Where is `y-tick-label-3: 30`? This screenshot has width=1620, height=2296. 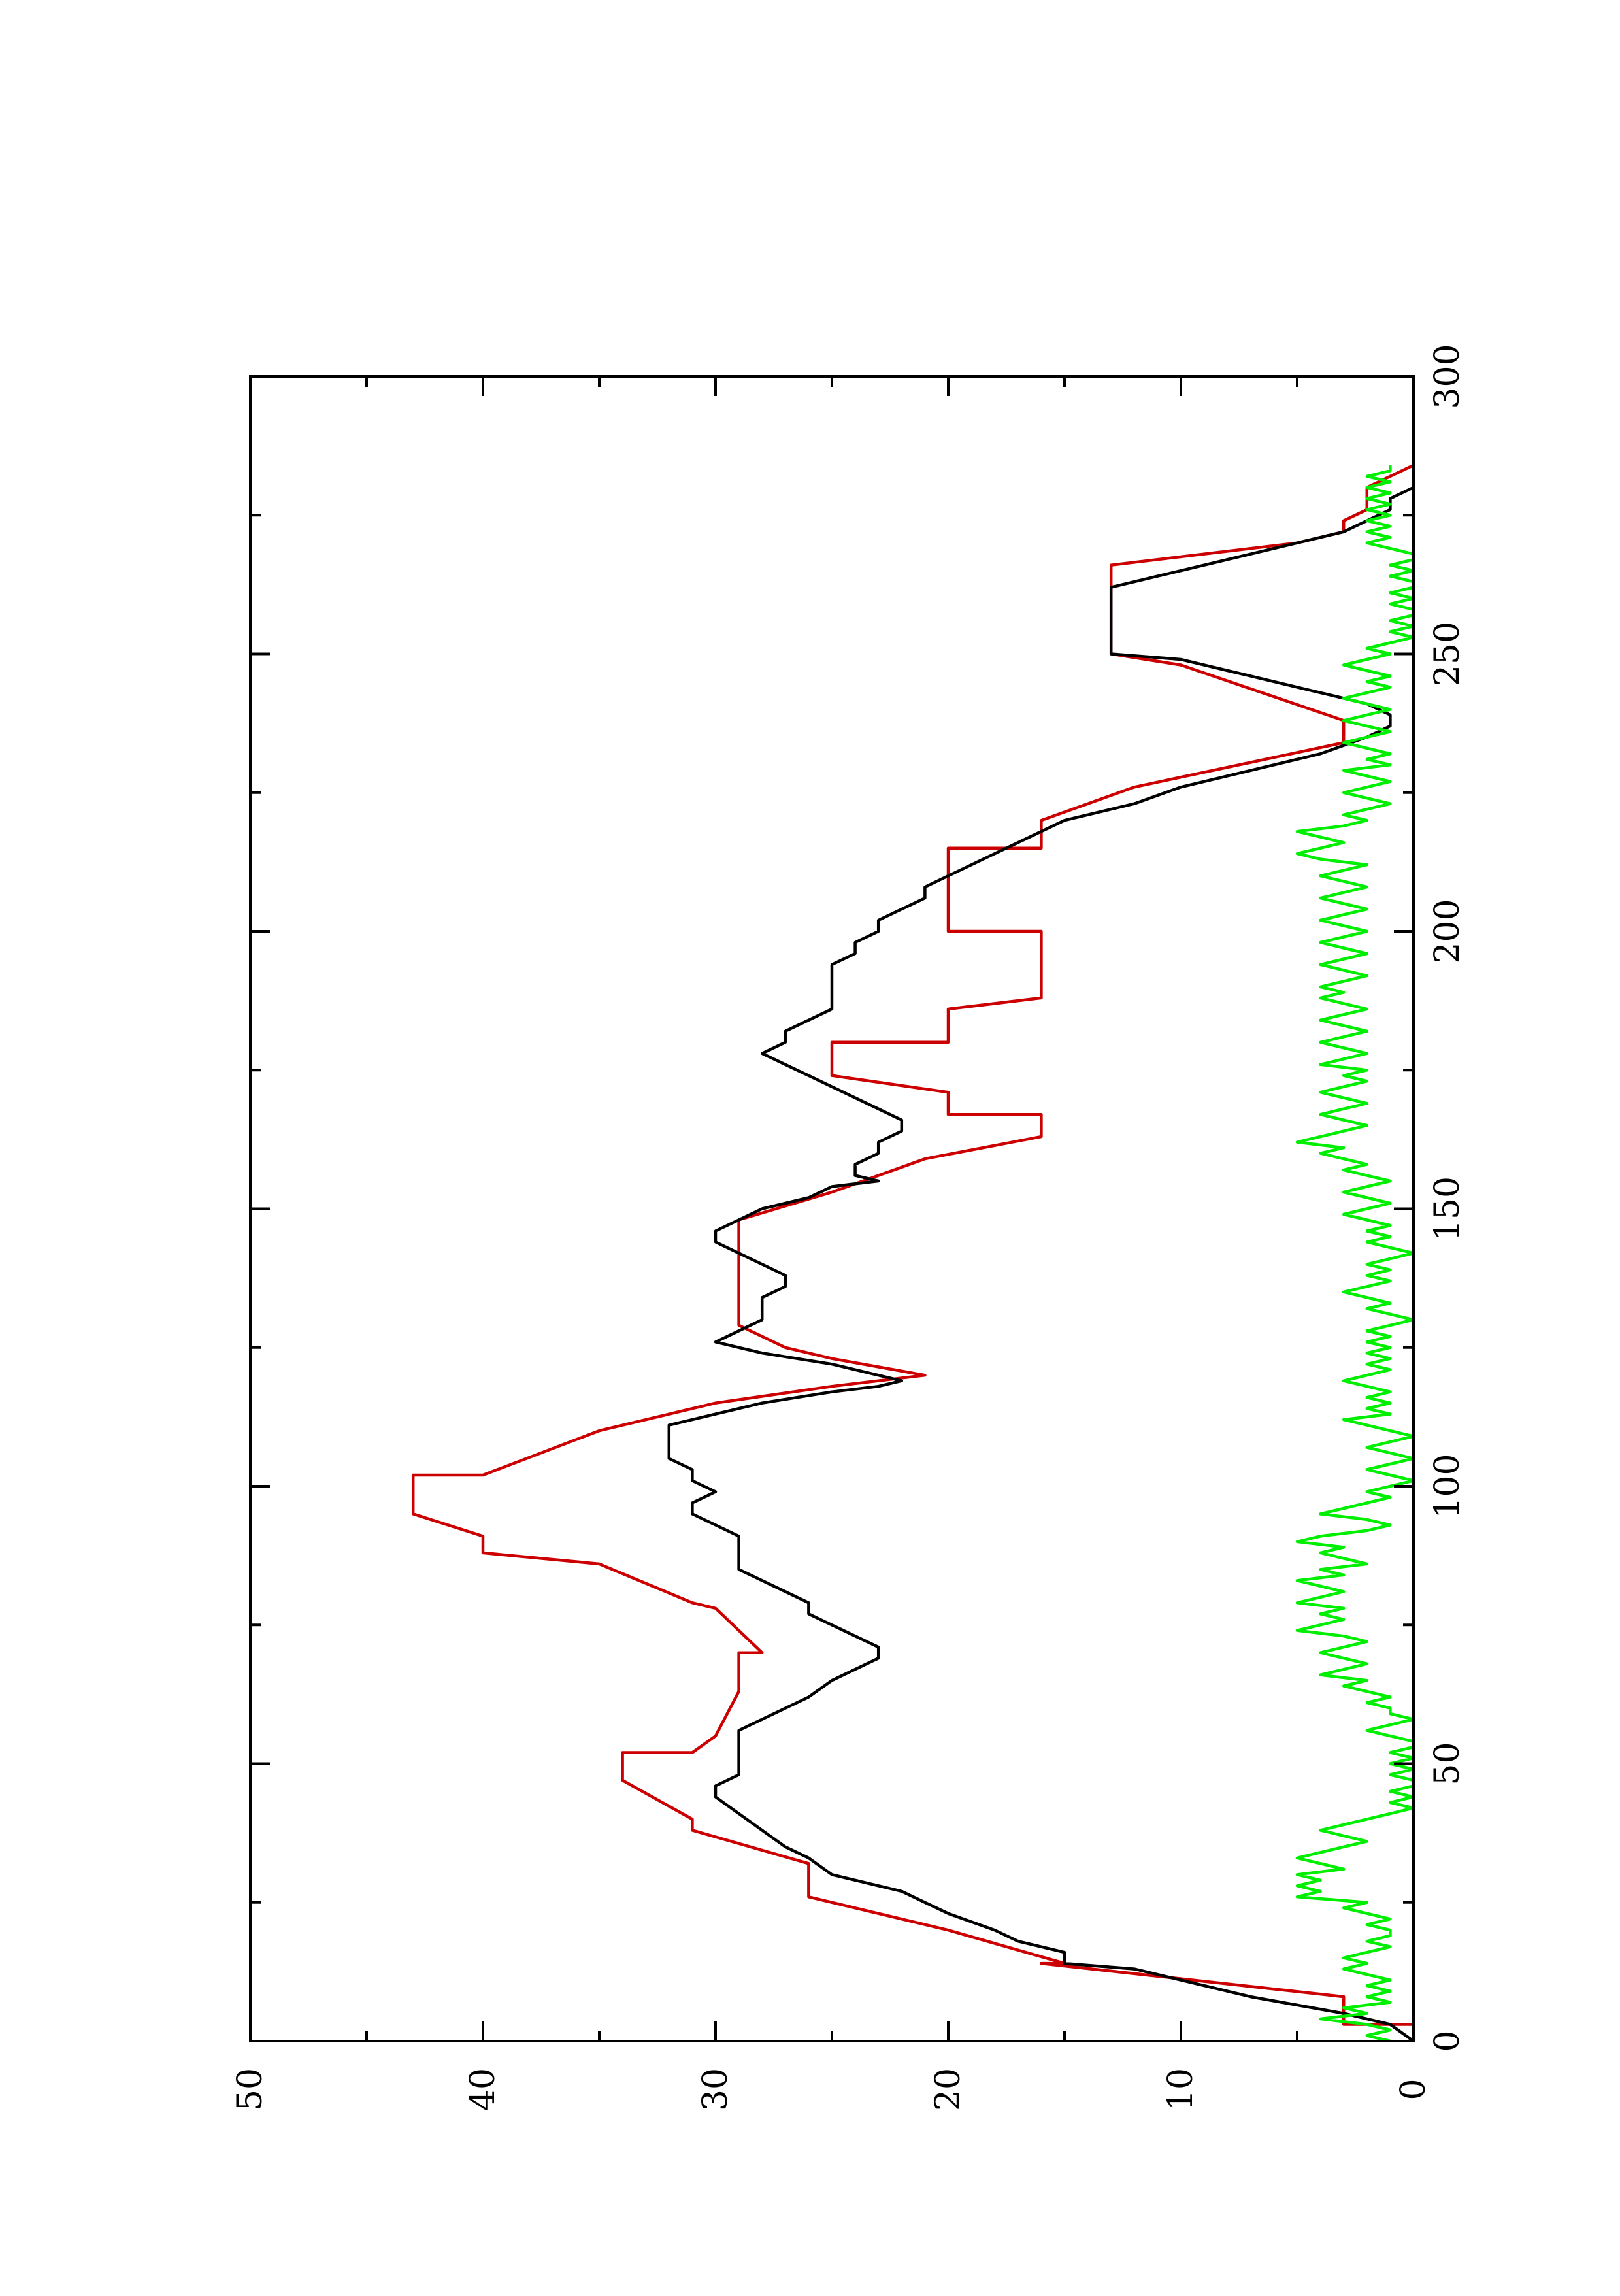 y-tick-label-3: 30 is located at coordinates (715, 2089).